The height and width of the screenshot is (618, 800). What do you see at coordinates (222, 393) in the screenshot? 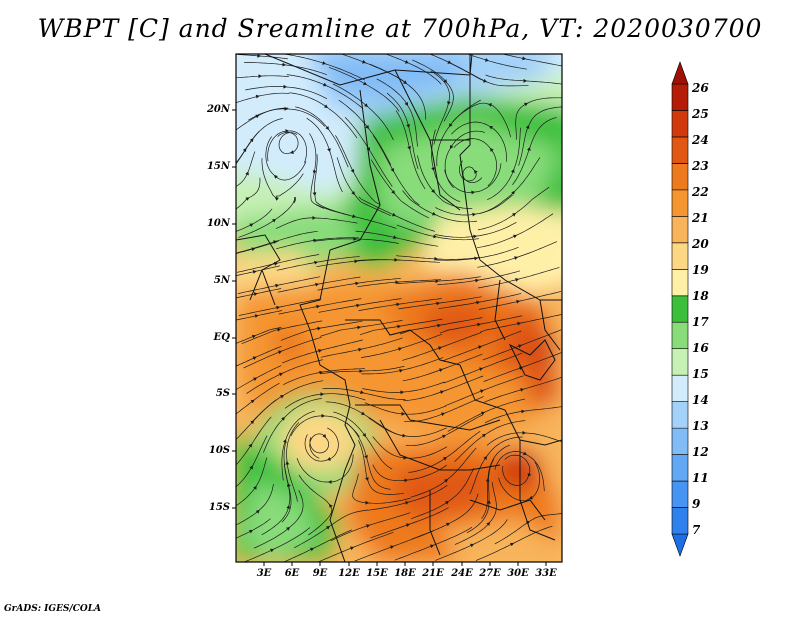
I see `lat-label-5S: 5S` at bounding box center [222, 393].